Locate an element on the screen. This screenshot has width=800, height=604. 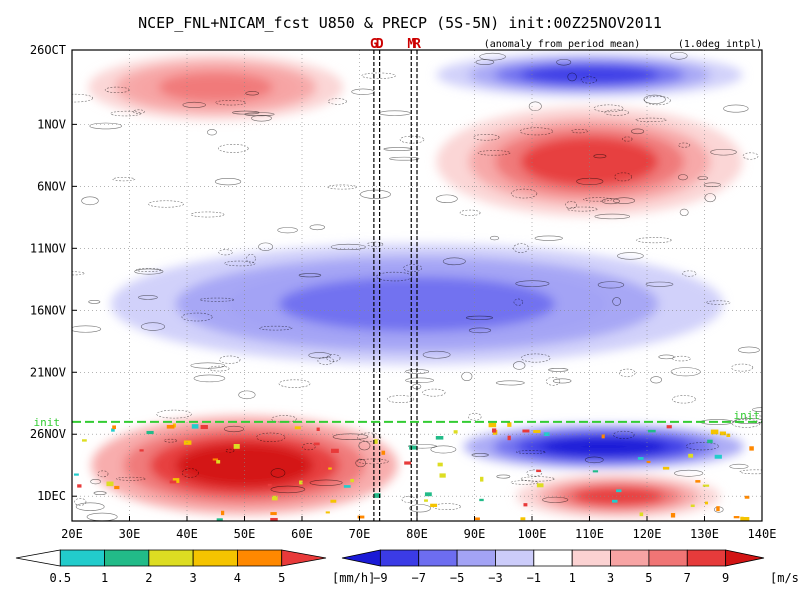
u850-colorbar-level-label-7: 5 is located at coordinates (648, 578).